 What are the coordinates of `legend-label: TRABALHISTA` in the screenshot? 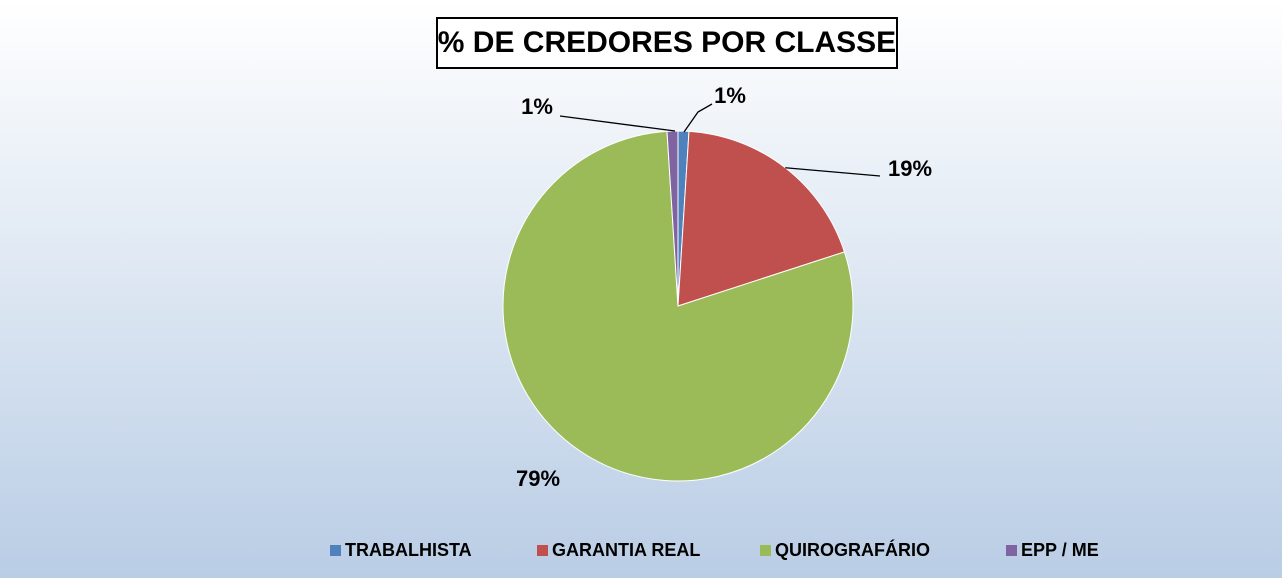 It's located at (408, 550).